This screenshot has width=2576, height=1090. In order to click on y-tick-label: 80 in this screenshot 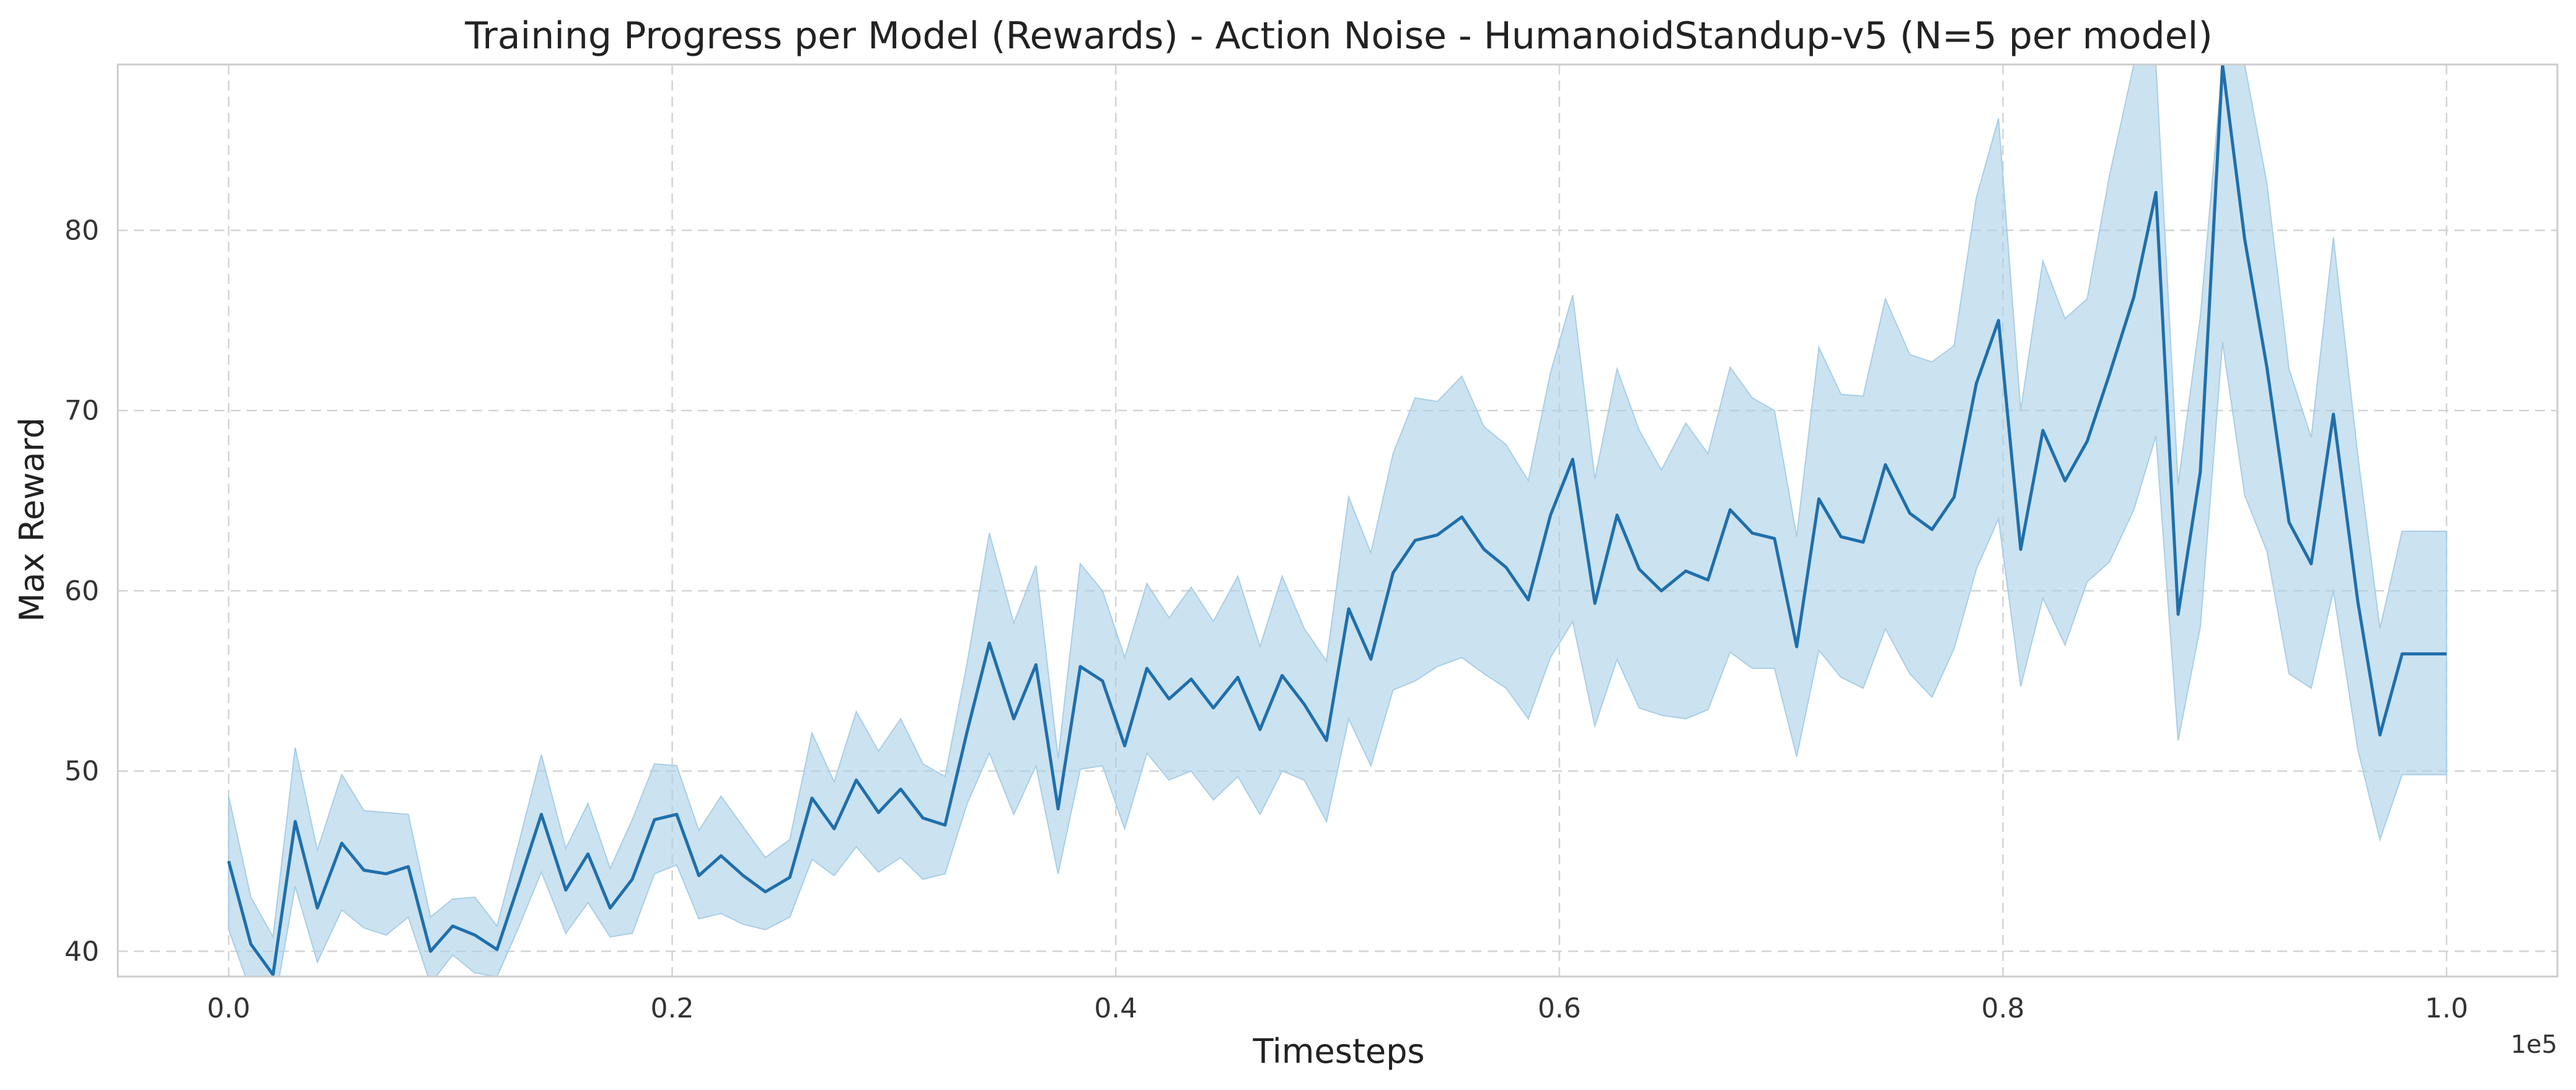, I will do `click(81, 230)`.